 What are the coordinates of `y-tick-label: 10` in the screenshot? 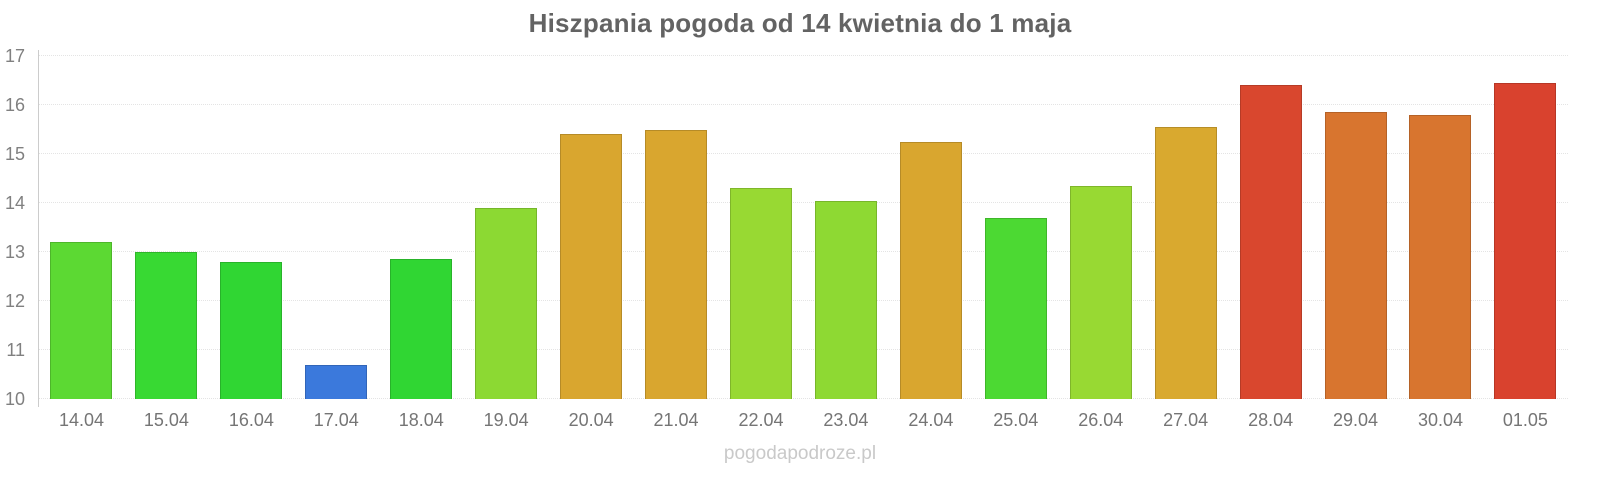 It's located at (14, 399).